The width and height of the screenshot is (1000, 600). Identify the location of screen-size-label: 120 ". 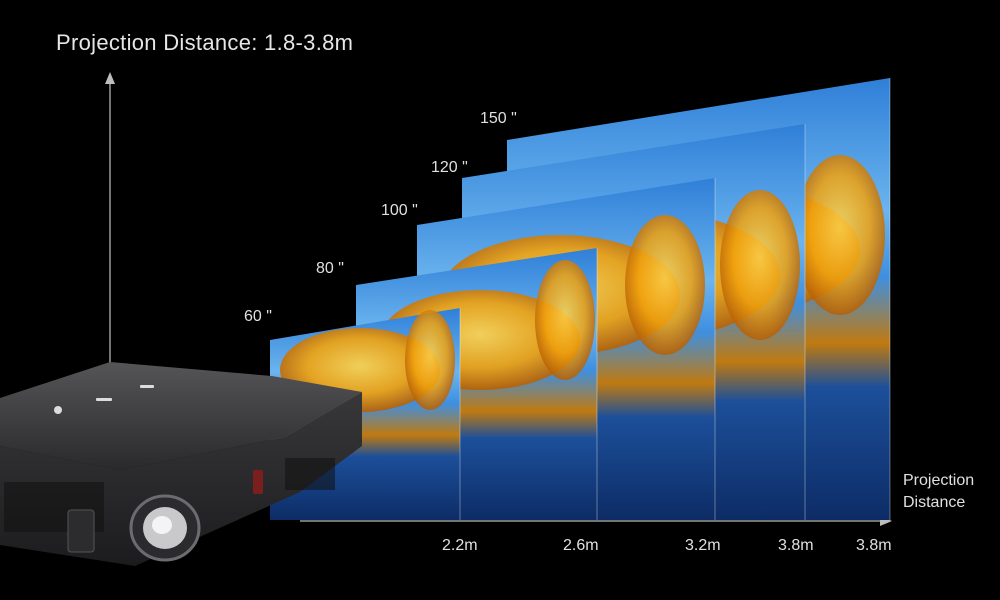
(449, 167).